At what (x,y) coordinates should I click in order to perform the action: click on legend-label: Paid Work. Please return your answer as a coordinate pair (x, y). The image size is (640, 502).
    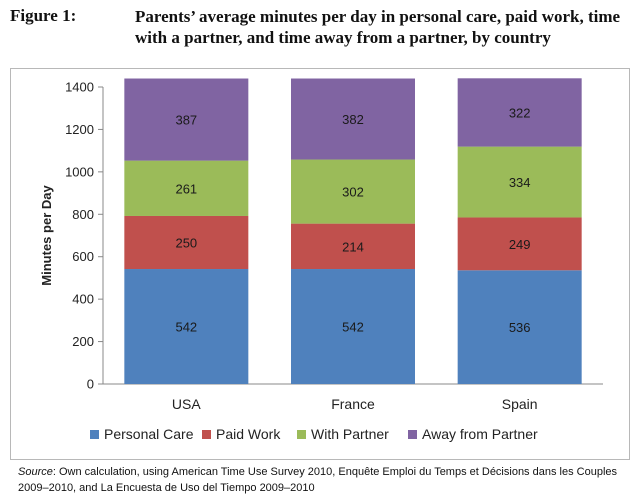
    Looking at the image, I should click on (248, 434).